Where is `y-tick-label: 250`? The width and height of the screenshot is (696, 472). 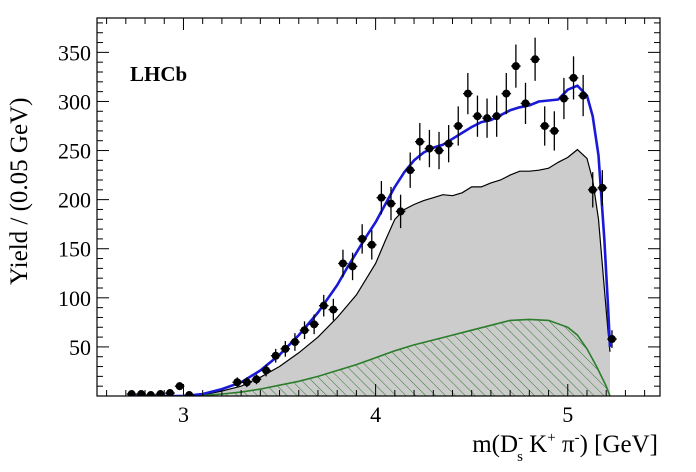 y-tick-label: 250 is located at coordinates (74, 151).